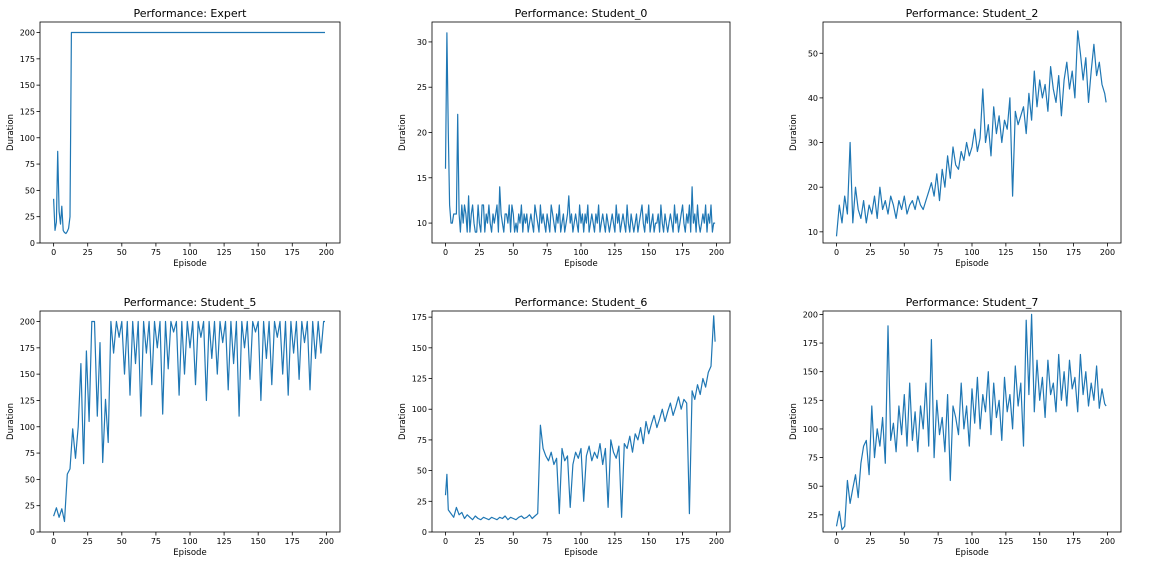  Describe the element at coordinates (1039, 541) in the screenshot. I see `x-tick-label: 150` at that location.